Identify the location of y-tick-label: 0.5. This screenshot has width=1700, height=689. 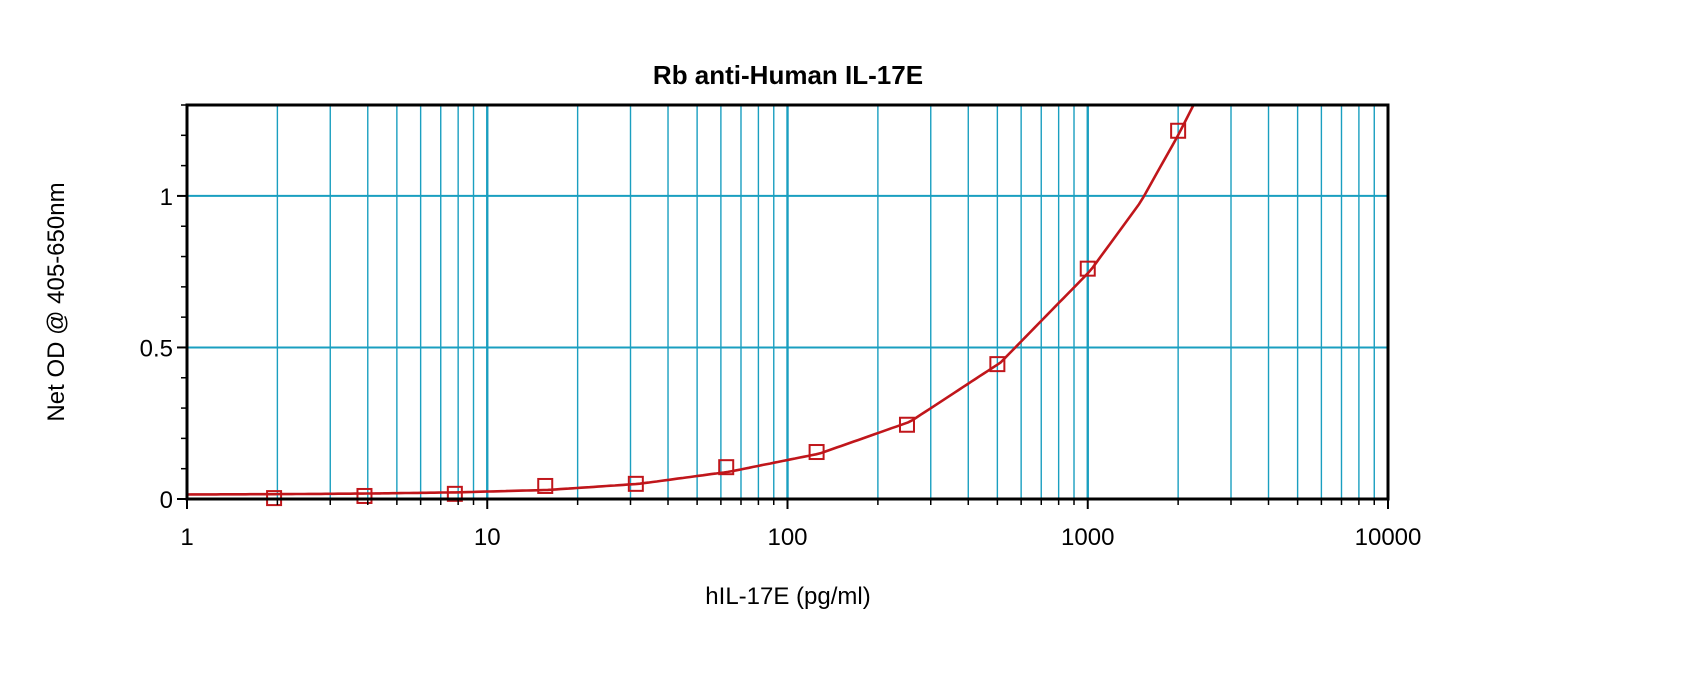
(156, 348).